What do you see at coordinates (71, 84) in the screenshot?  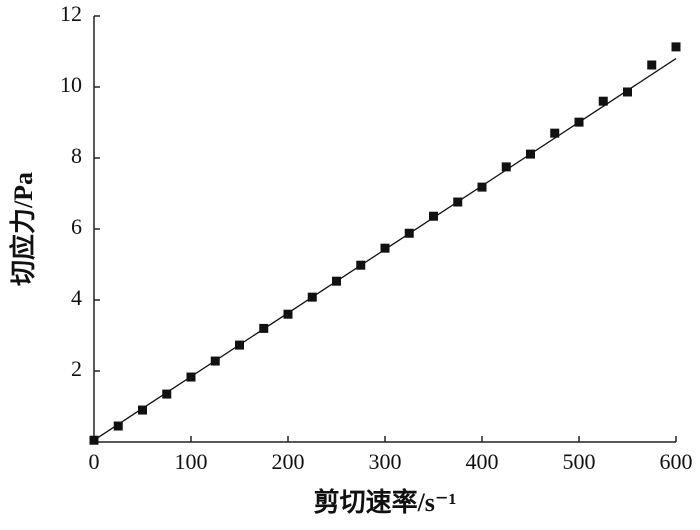 I see `y-tick-label: 10` at bounding box center [71, 84].